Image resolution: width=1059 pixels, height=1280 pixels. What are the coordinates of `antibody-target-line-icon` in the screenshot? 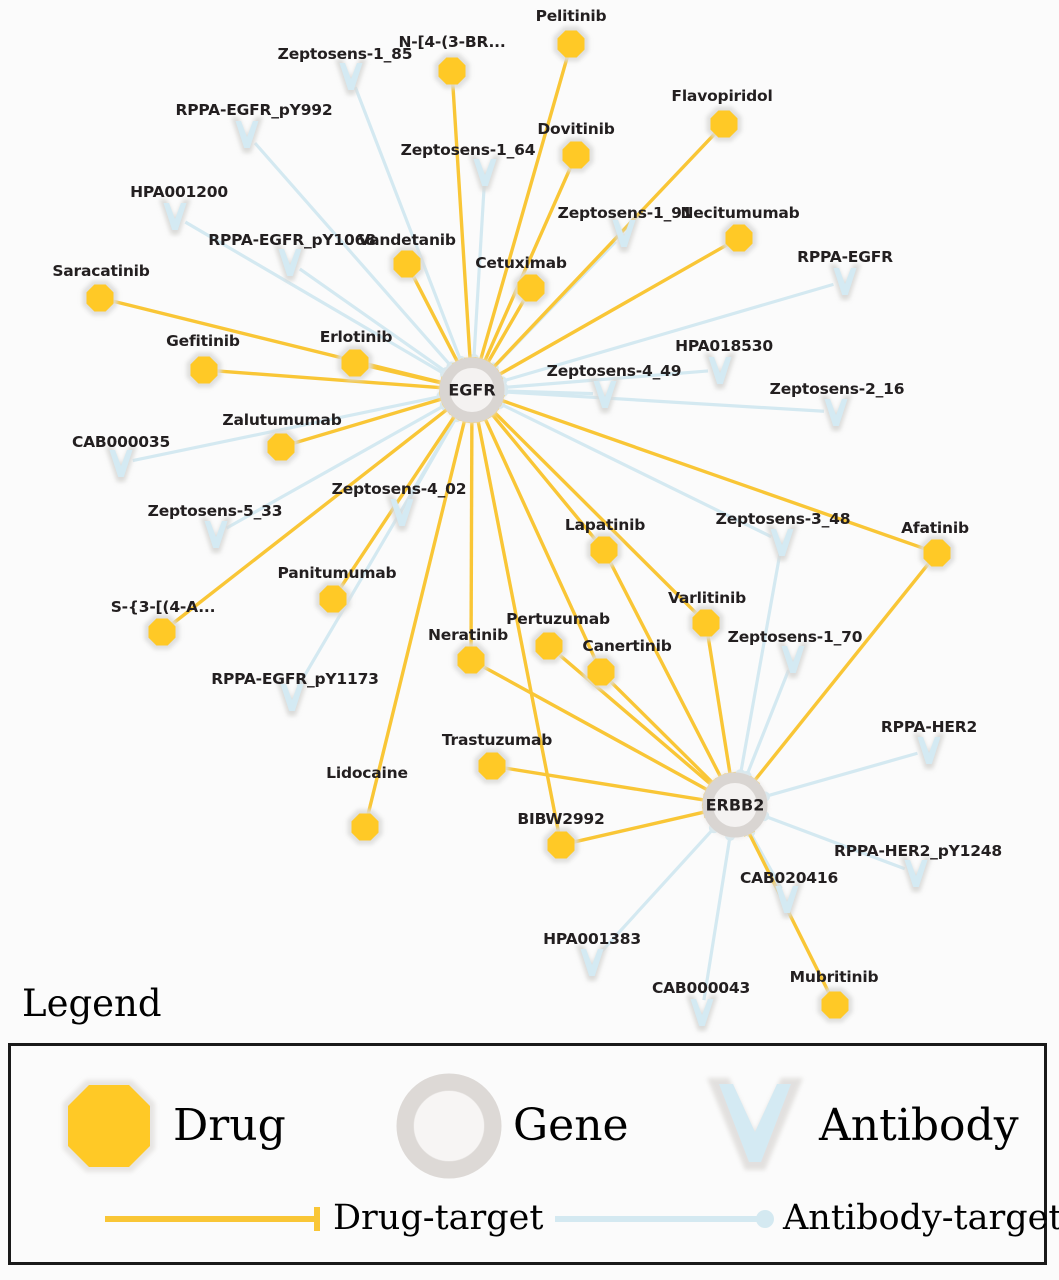 It's located at (664, 1218).